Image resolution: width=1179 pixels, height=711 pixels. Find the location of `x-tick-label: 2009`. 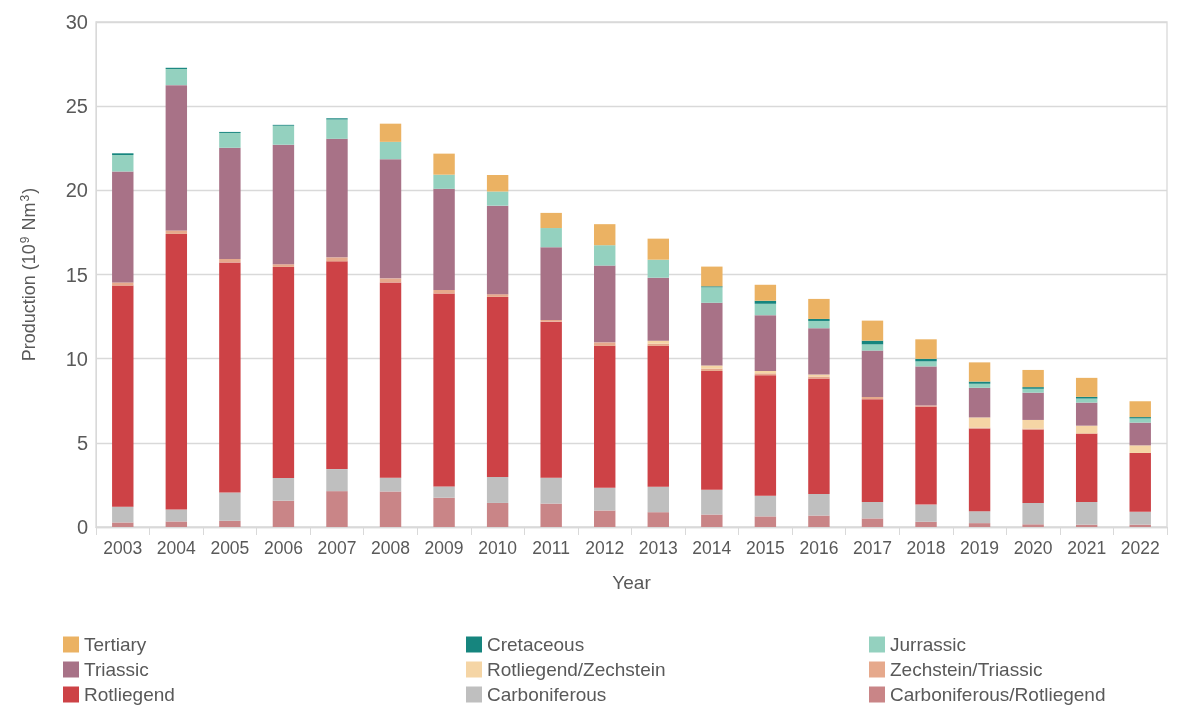

x-tick-label: 2009 is located at coordinates (444, 548).